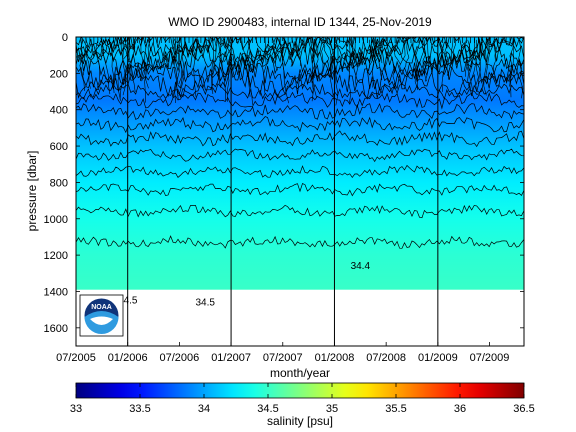 Image resolution: width=576 pixels, height=432 pixels. What do you see at coordinates (101, 307) in the screenshot?
I see `noaa-logo-text: NOAA` at bounding box center [101, 307].